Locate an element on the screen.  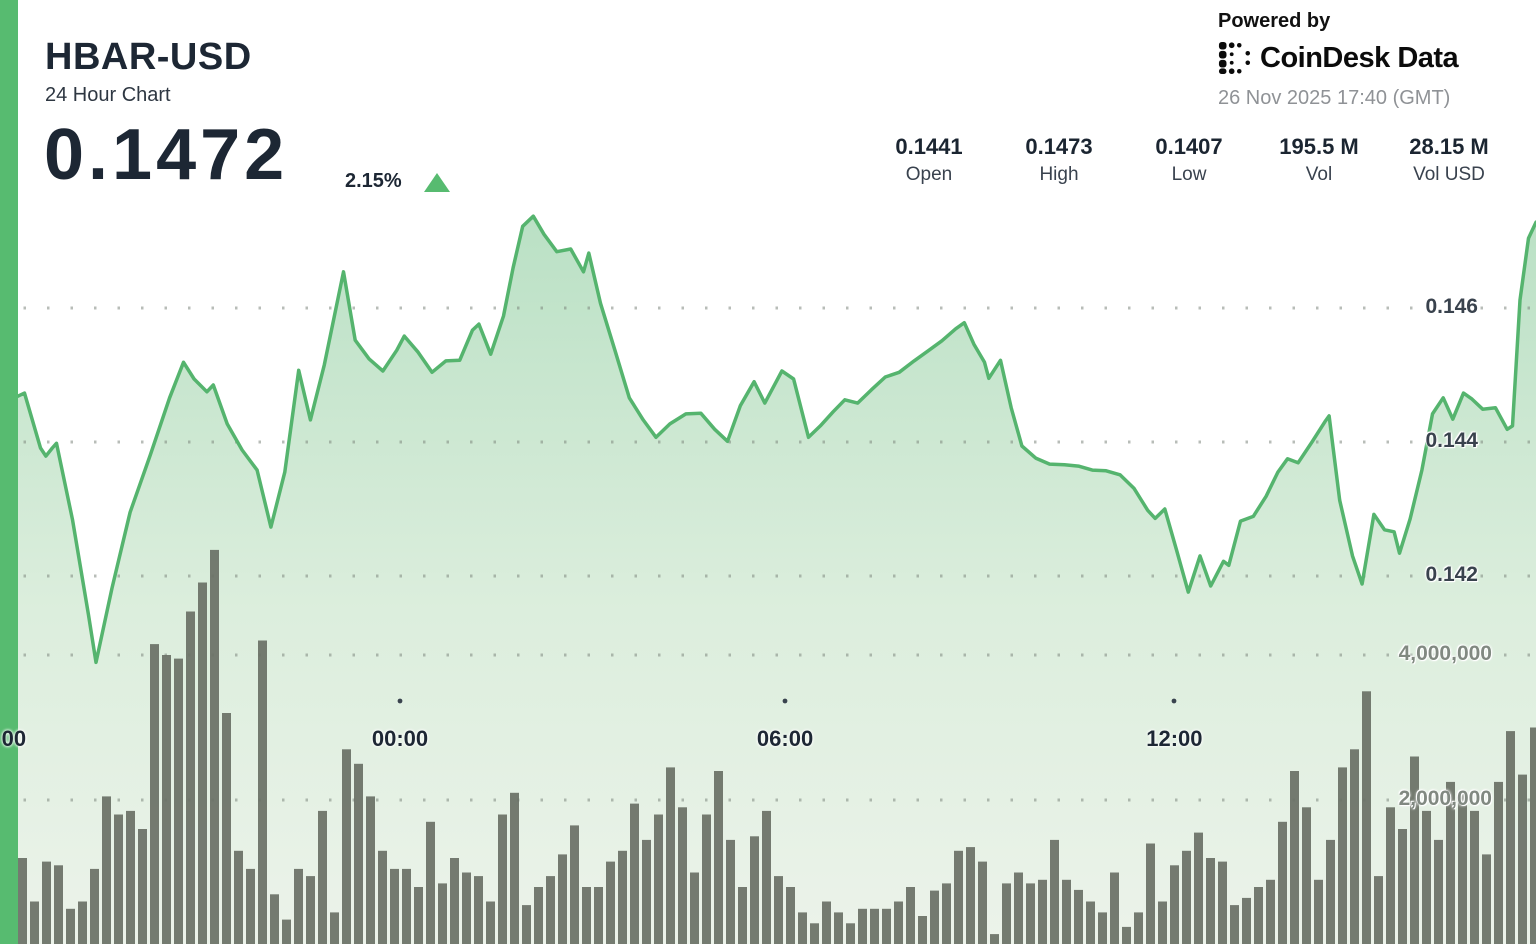
stat-value: 0.1407 is located at coordinates (1189, 146).